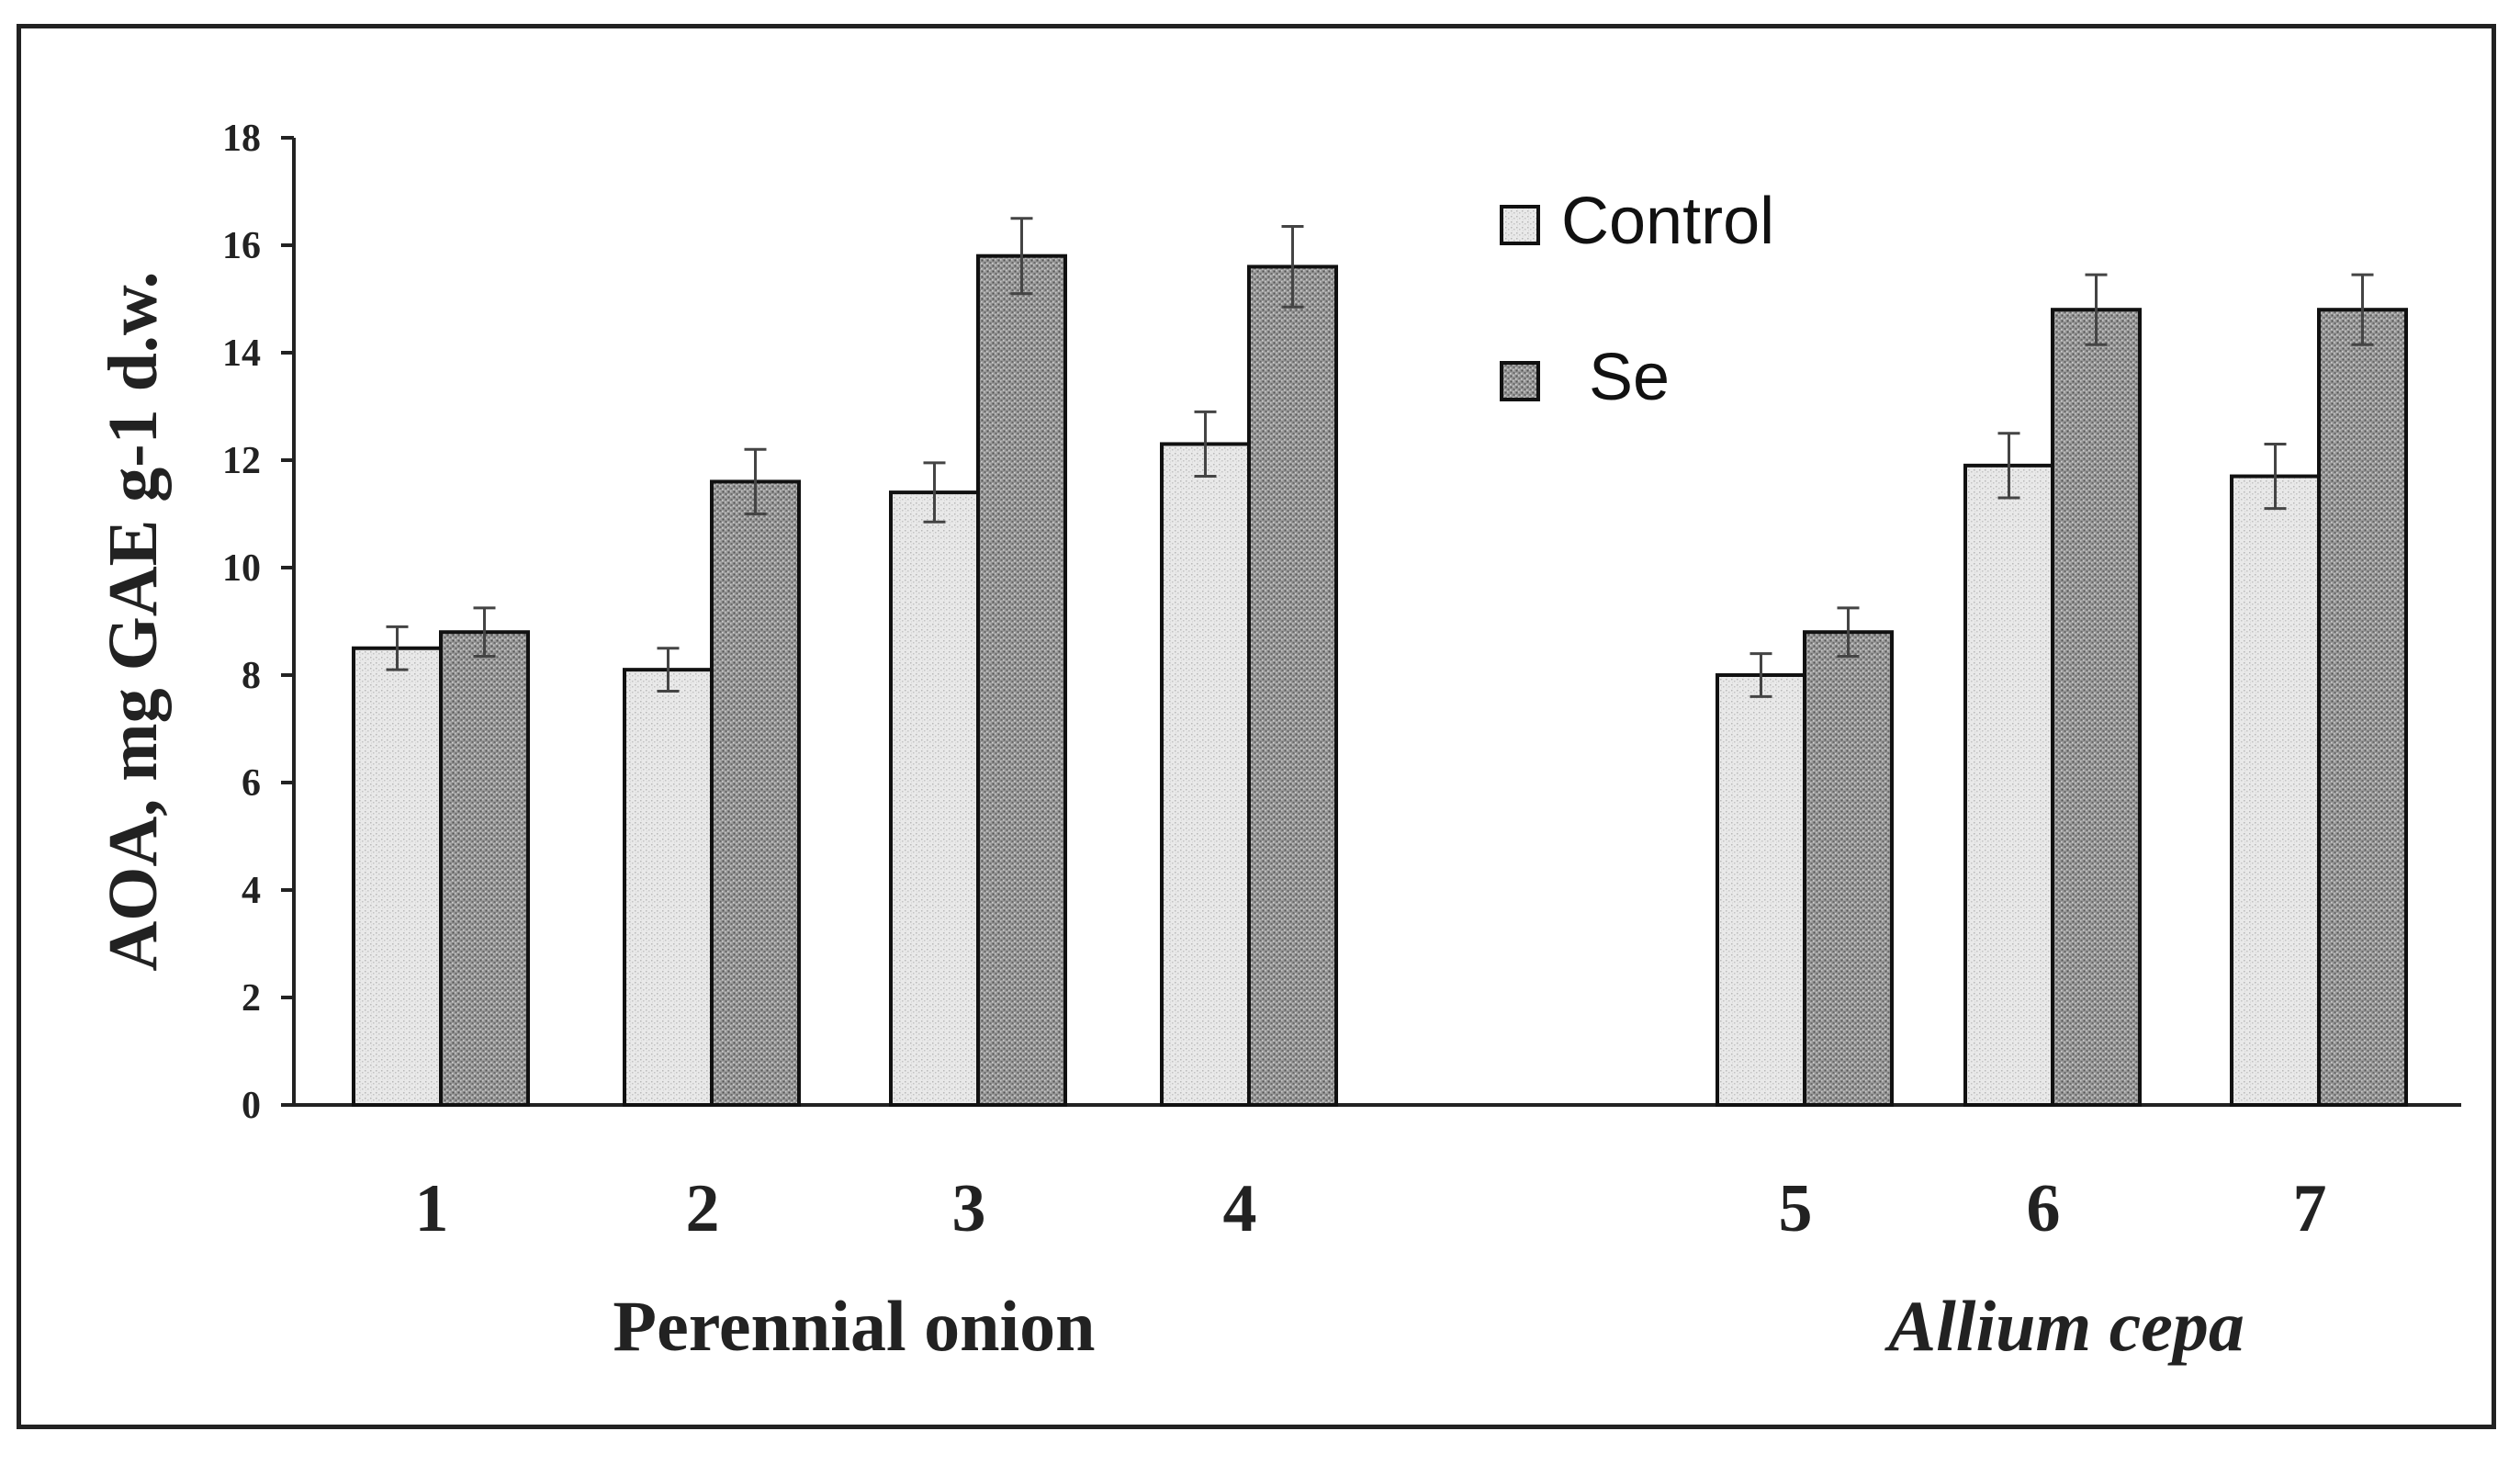 This screenshot has width=2520, height=1465. What do you see at coordinates (2064, 1326) in the screenshot?
I see `group-label: Allium cepa` at bounding box center [2064, 1326].